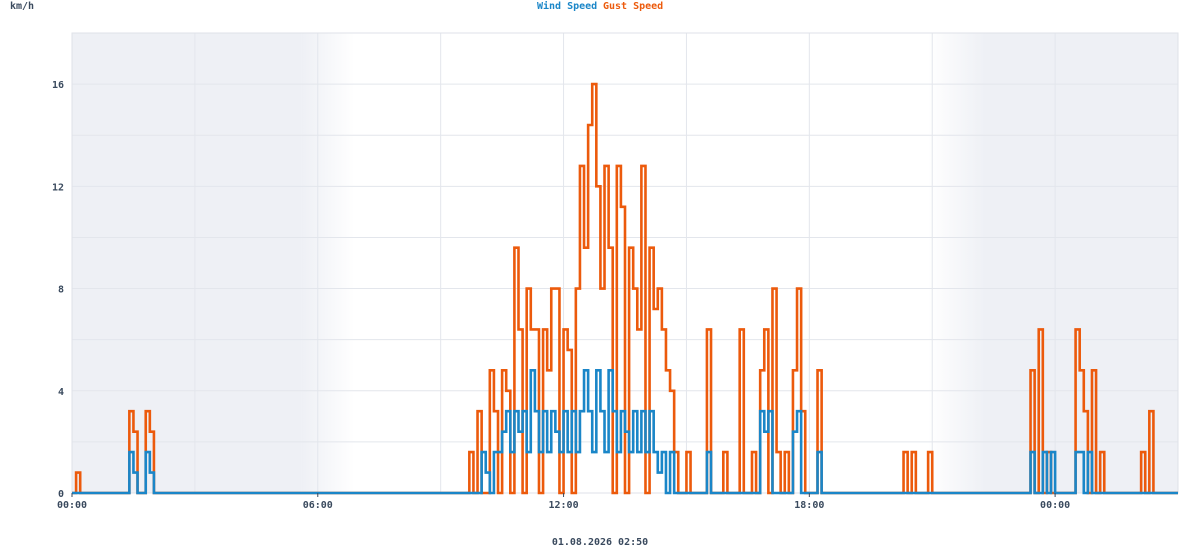 This screenshot has width=1200, height=554. I want to click on y-tick-label: 16, so click(58, 85).